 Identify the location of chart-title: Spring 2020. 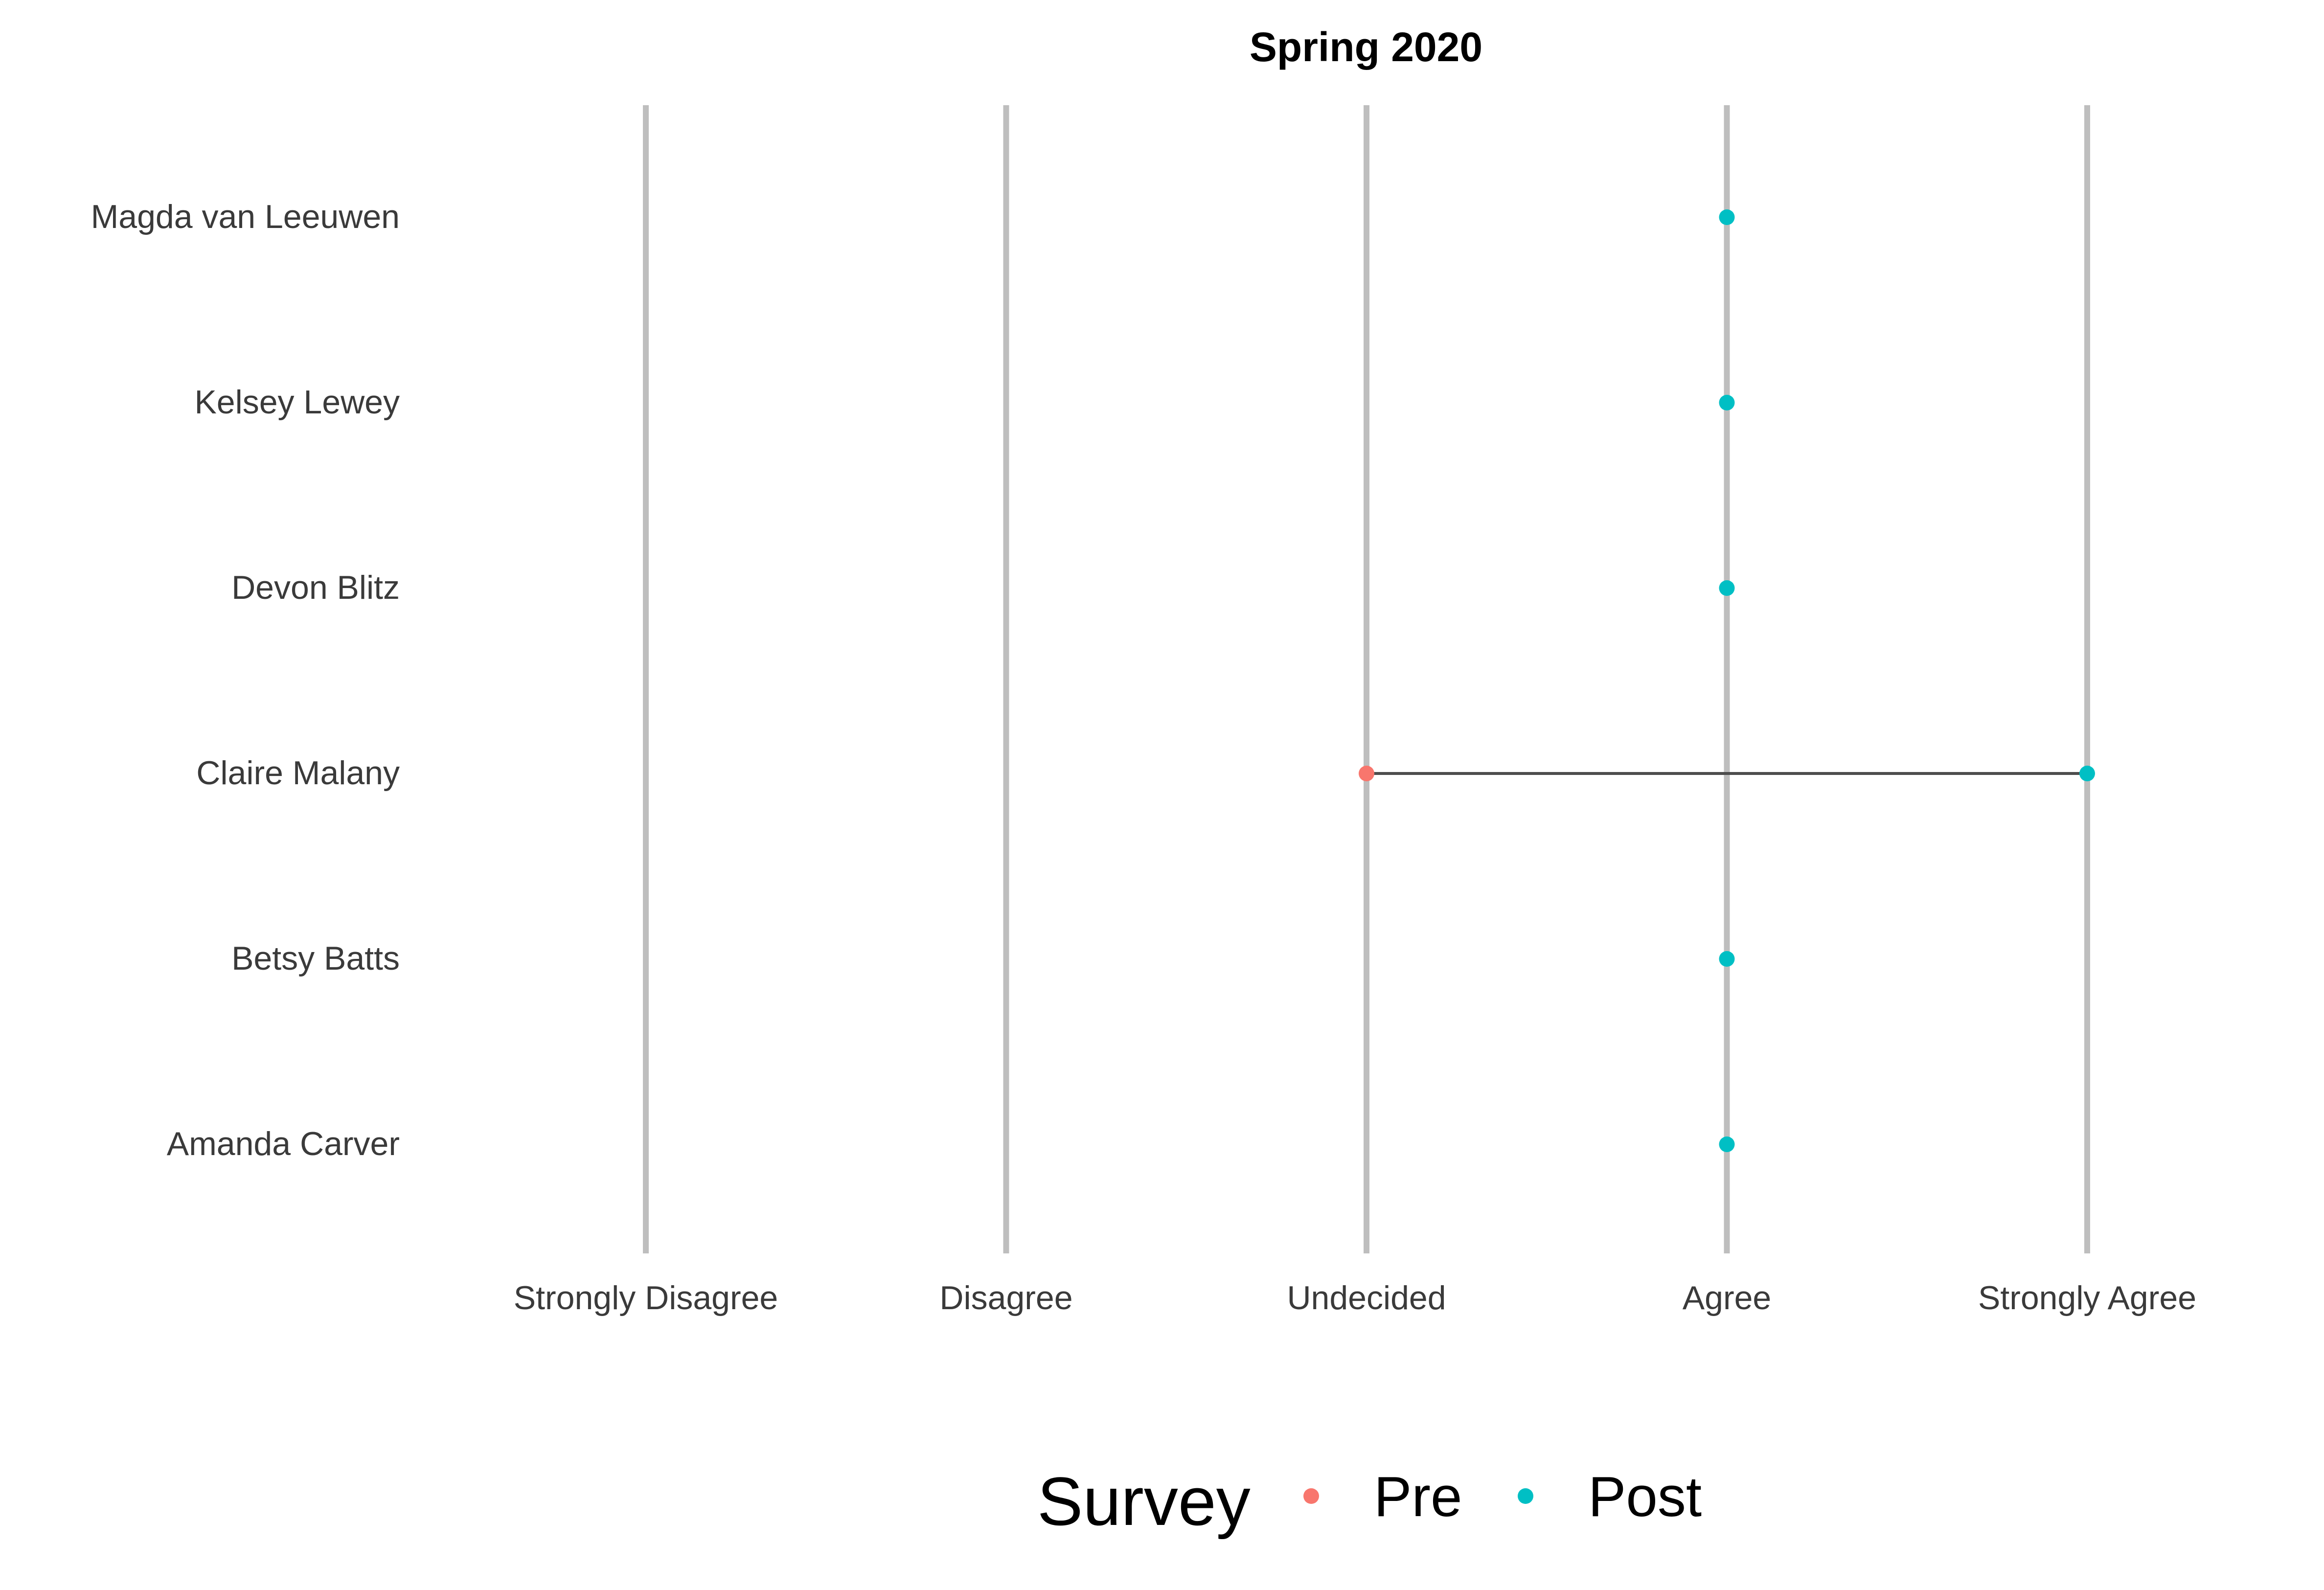
(1366, 47).